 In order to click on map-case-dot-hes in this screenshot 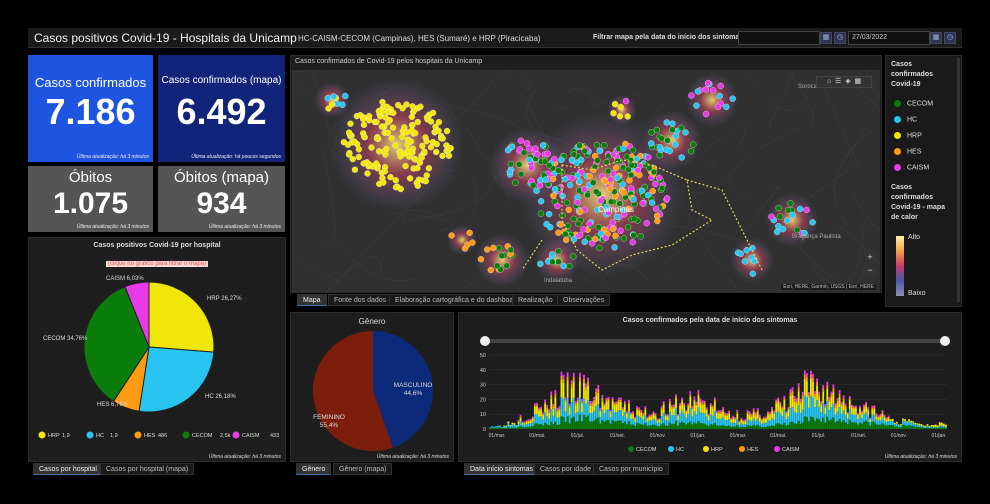, I will do `click(566, 240)`.